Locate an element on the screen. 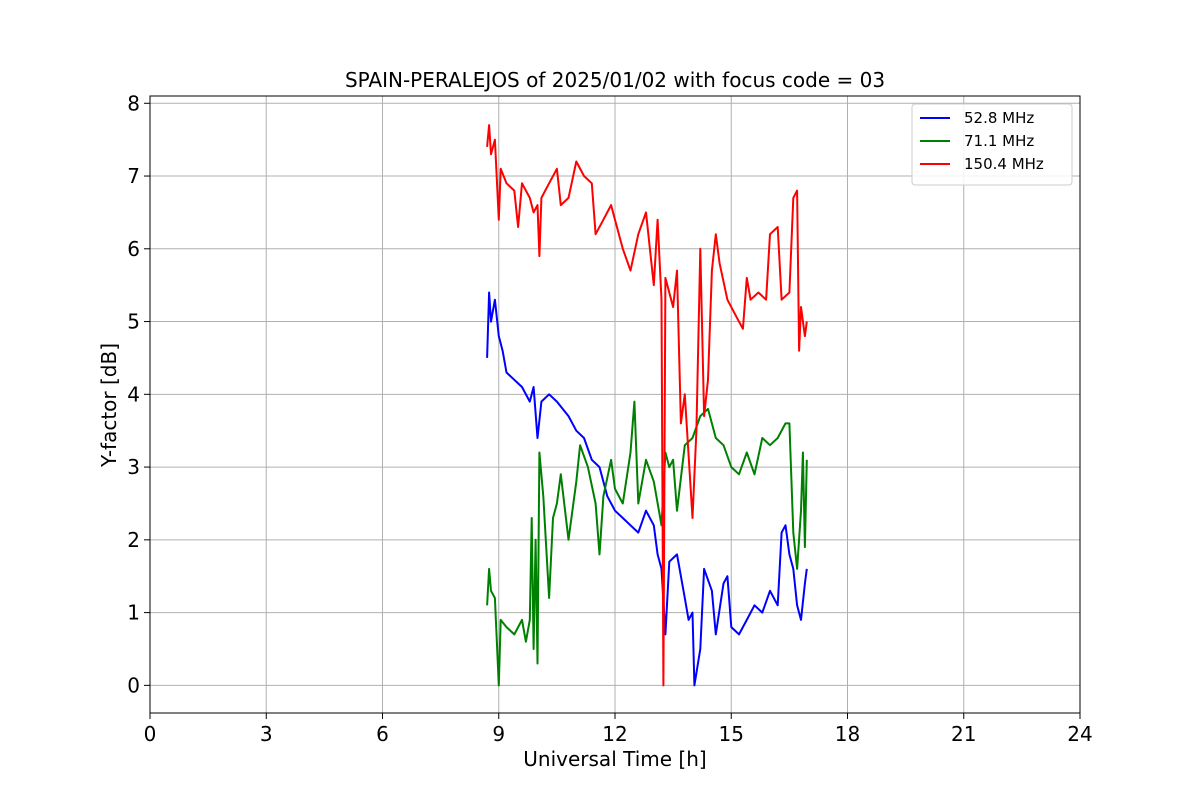  legend: 52.8 MHz 71.1 MHz 150.4 MHz is located at coordinates (992, 144).